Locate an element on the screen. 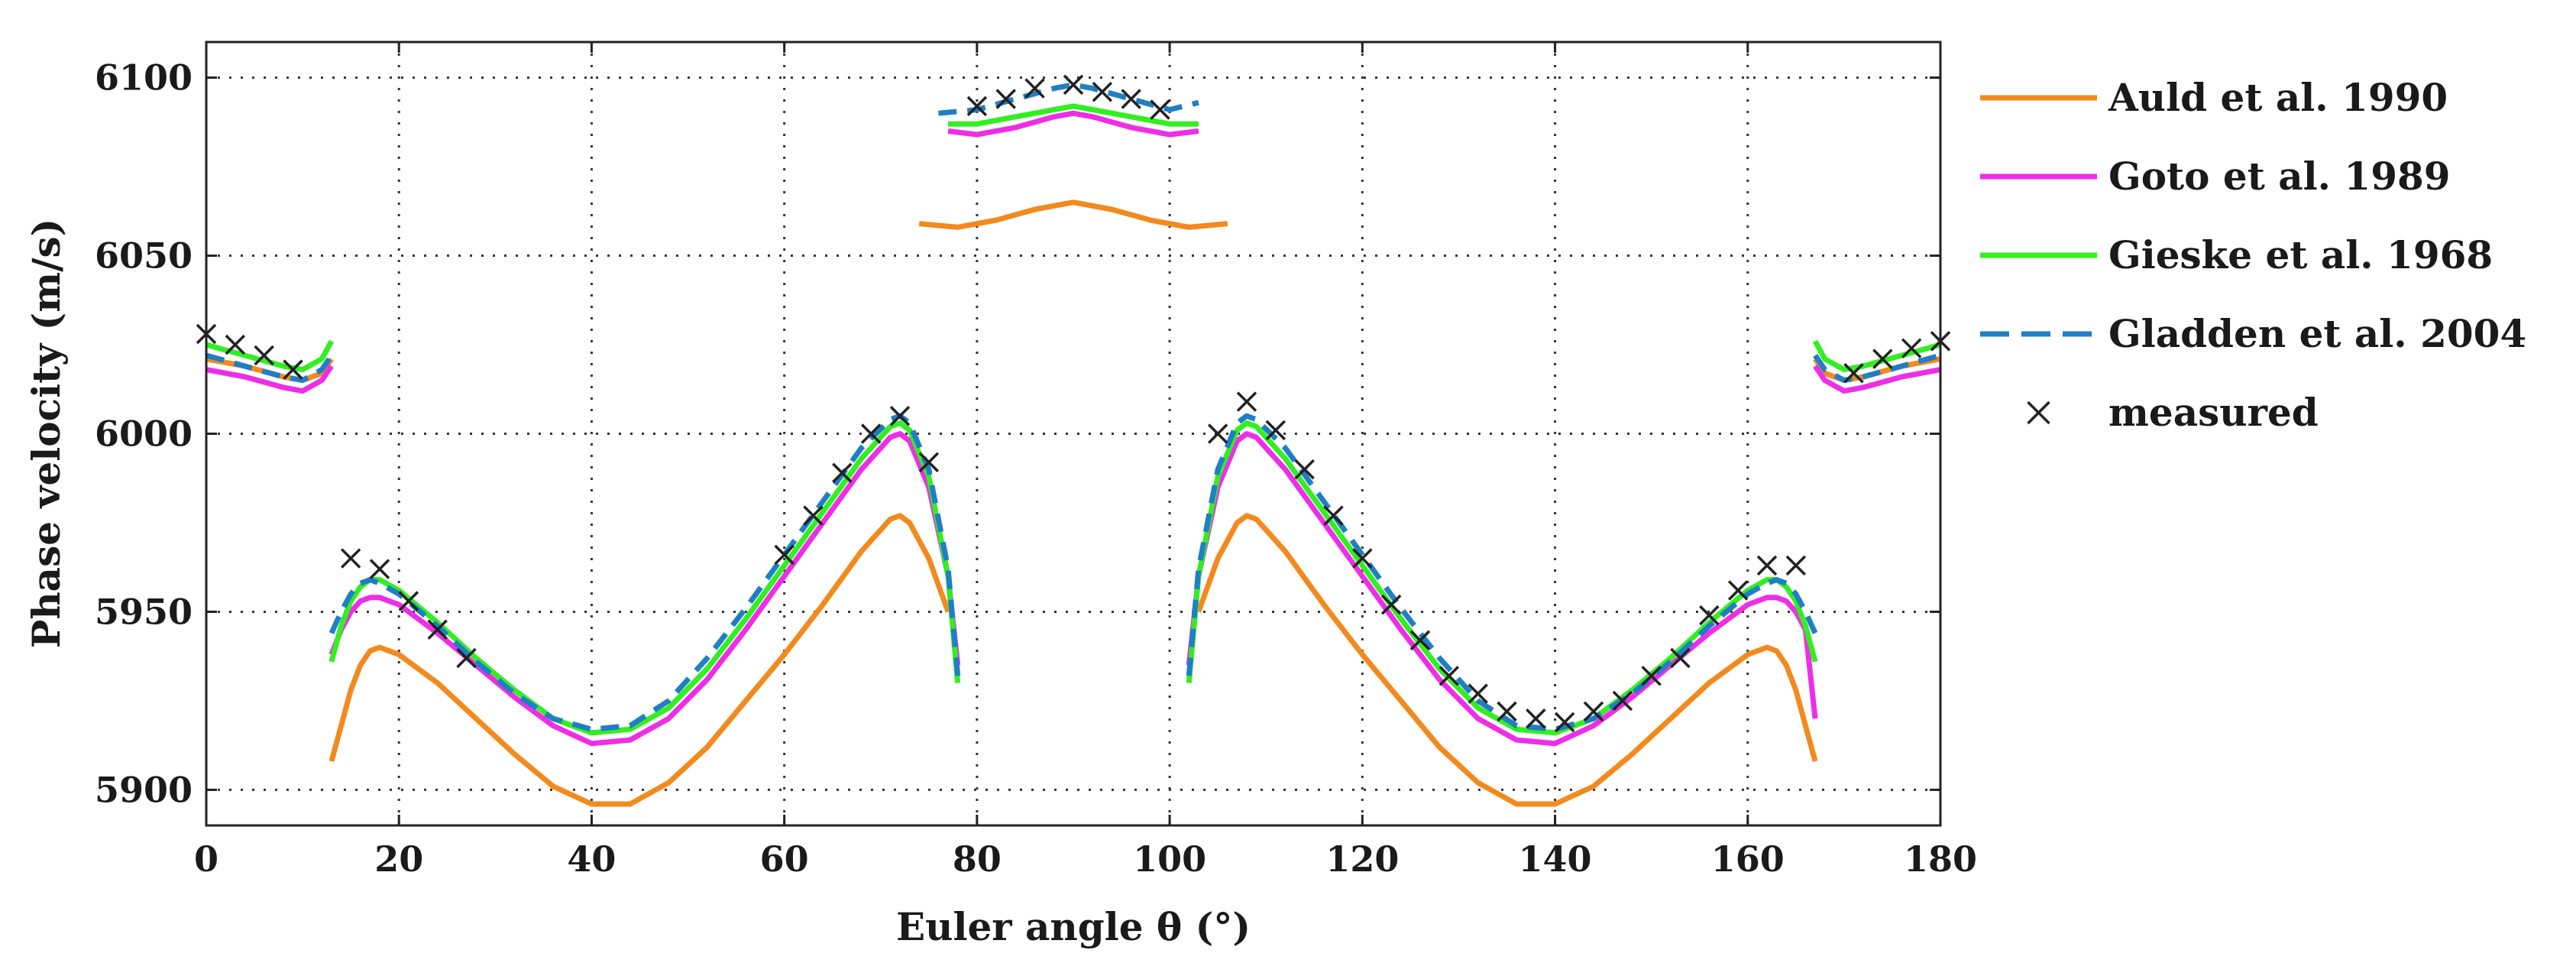 This screenshot has width=2576, height=976. x-tick-label: 140 is located at coordinates (1555, 859).